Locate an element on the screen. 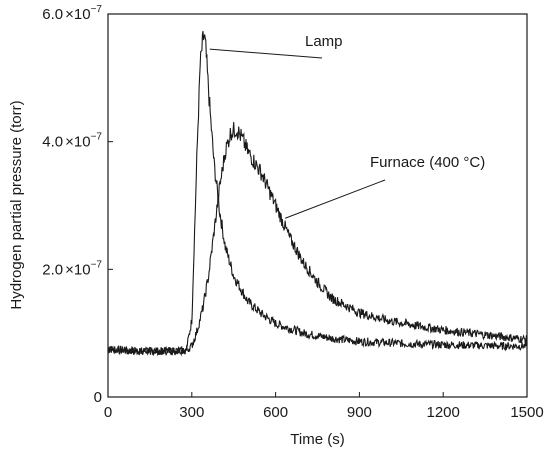  x-tick-label: 0 is located at coordinates (108, 412).